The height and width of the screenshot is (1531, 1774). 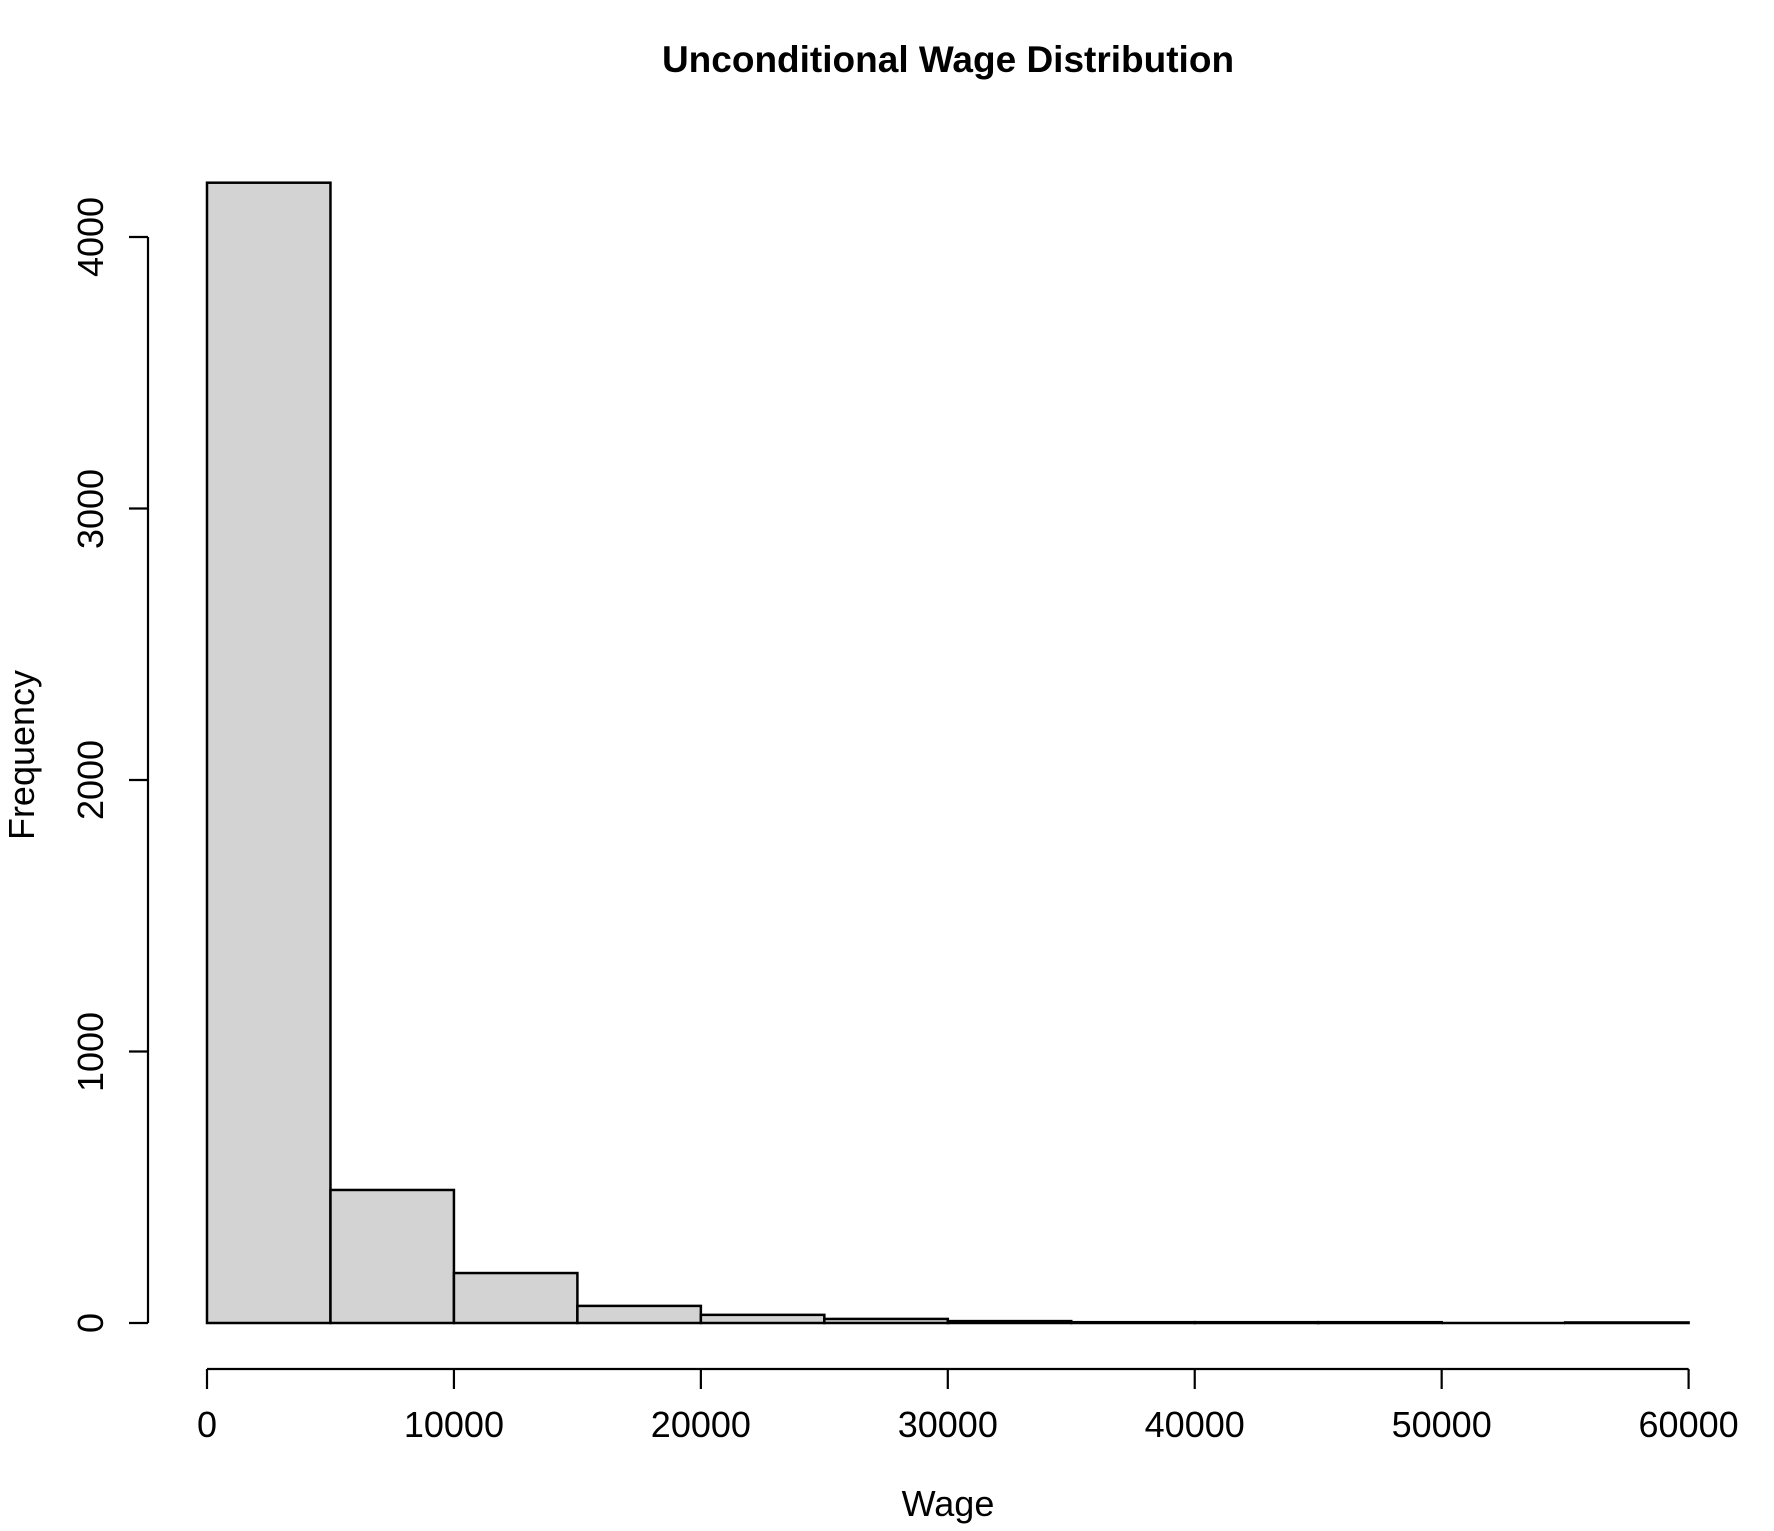 I want to click on x-tick-label: 20000, so click(x=700, y=1424).